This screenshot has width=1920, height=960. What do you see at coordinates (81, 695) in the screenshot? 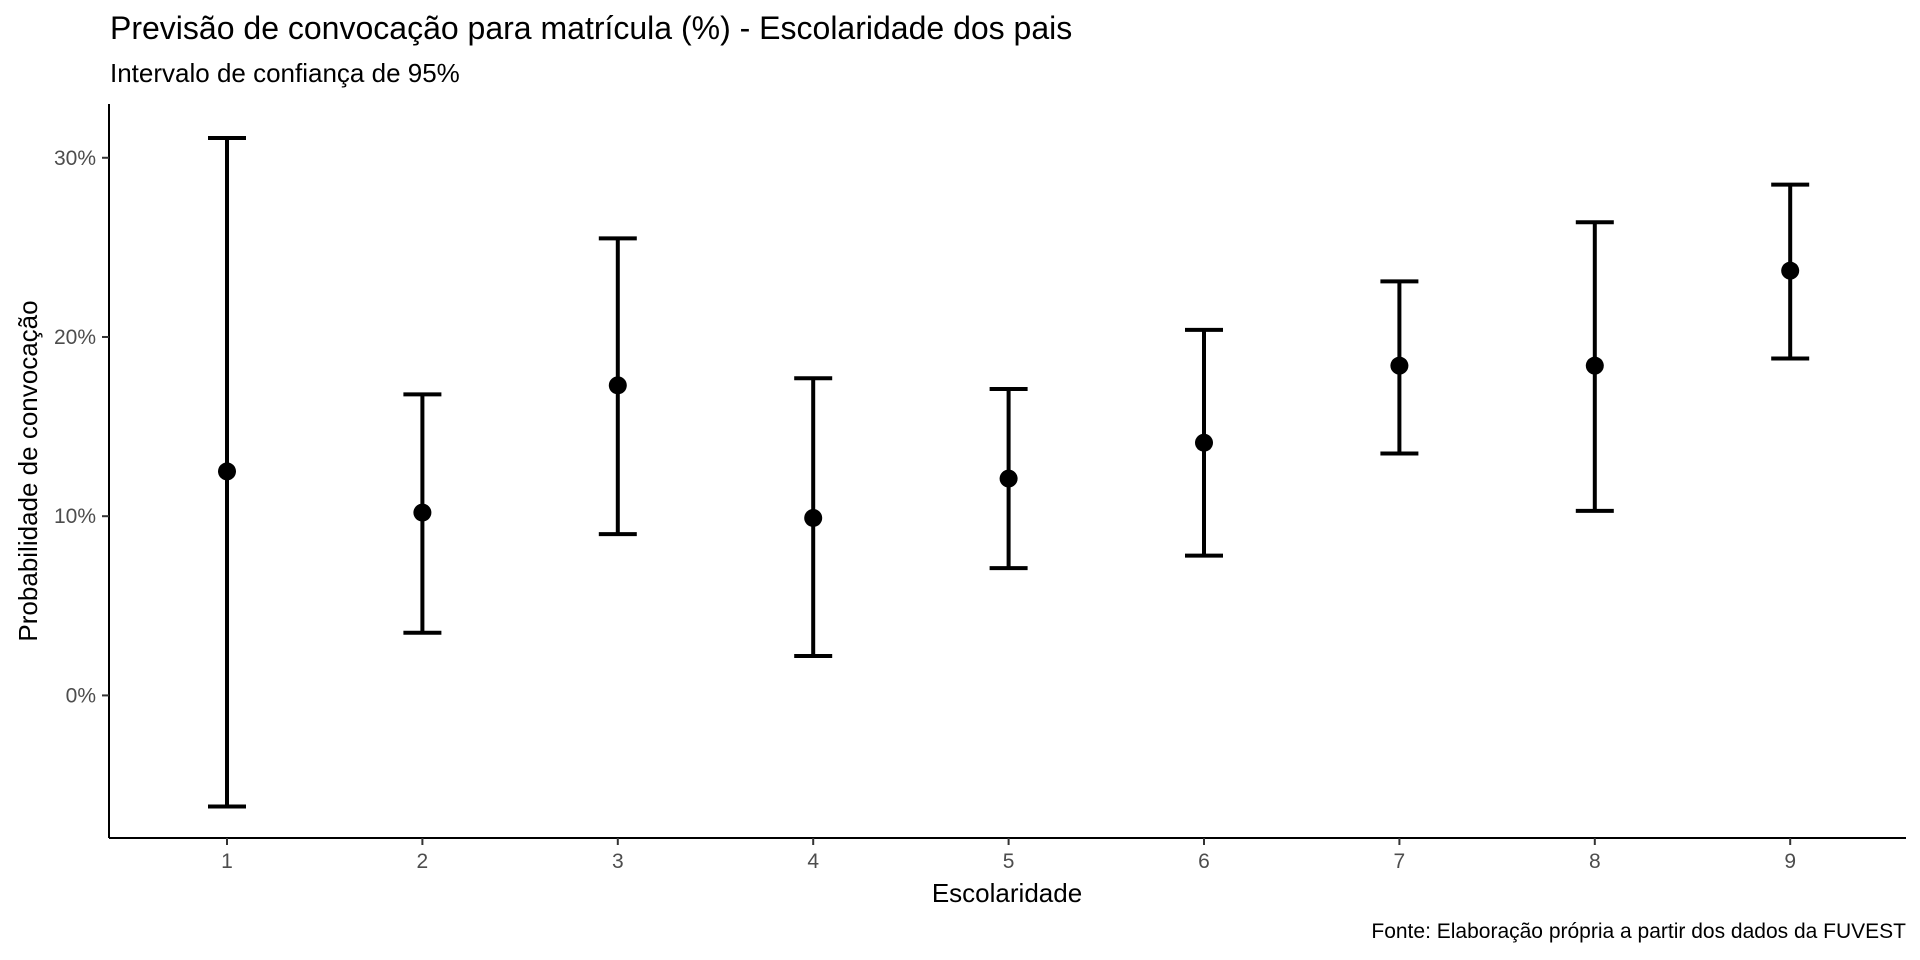
I see `y-tick-label: 0%` at bounding box center [81, 695].